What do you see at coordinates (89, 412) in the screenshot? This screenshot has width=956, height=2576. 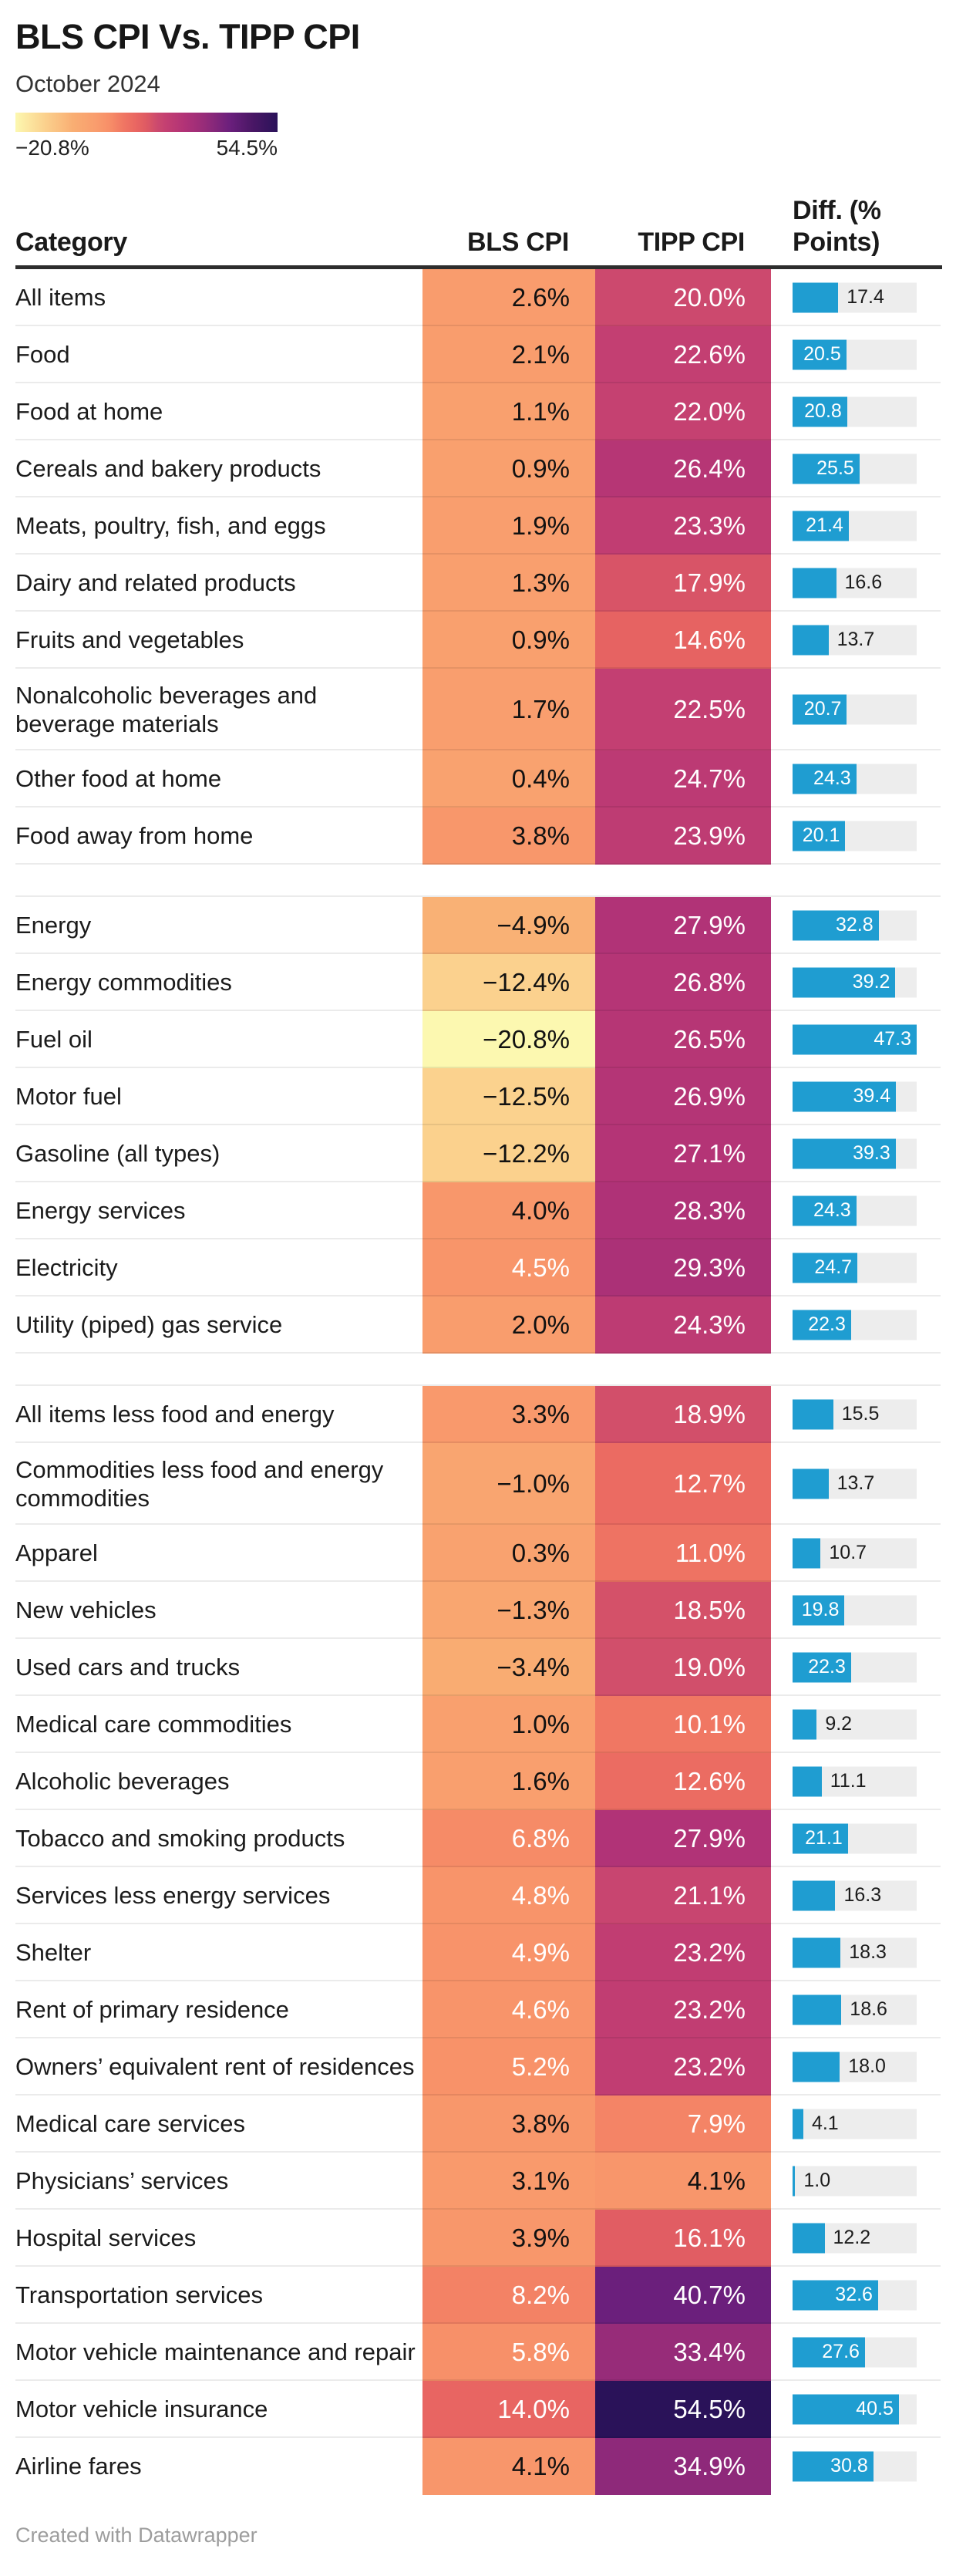 I see `category-label: Food at home` at bounding box center [89, 412].